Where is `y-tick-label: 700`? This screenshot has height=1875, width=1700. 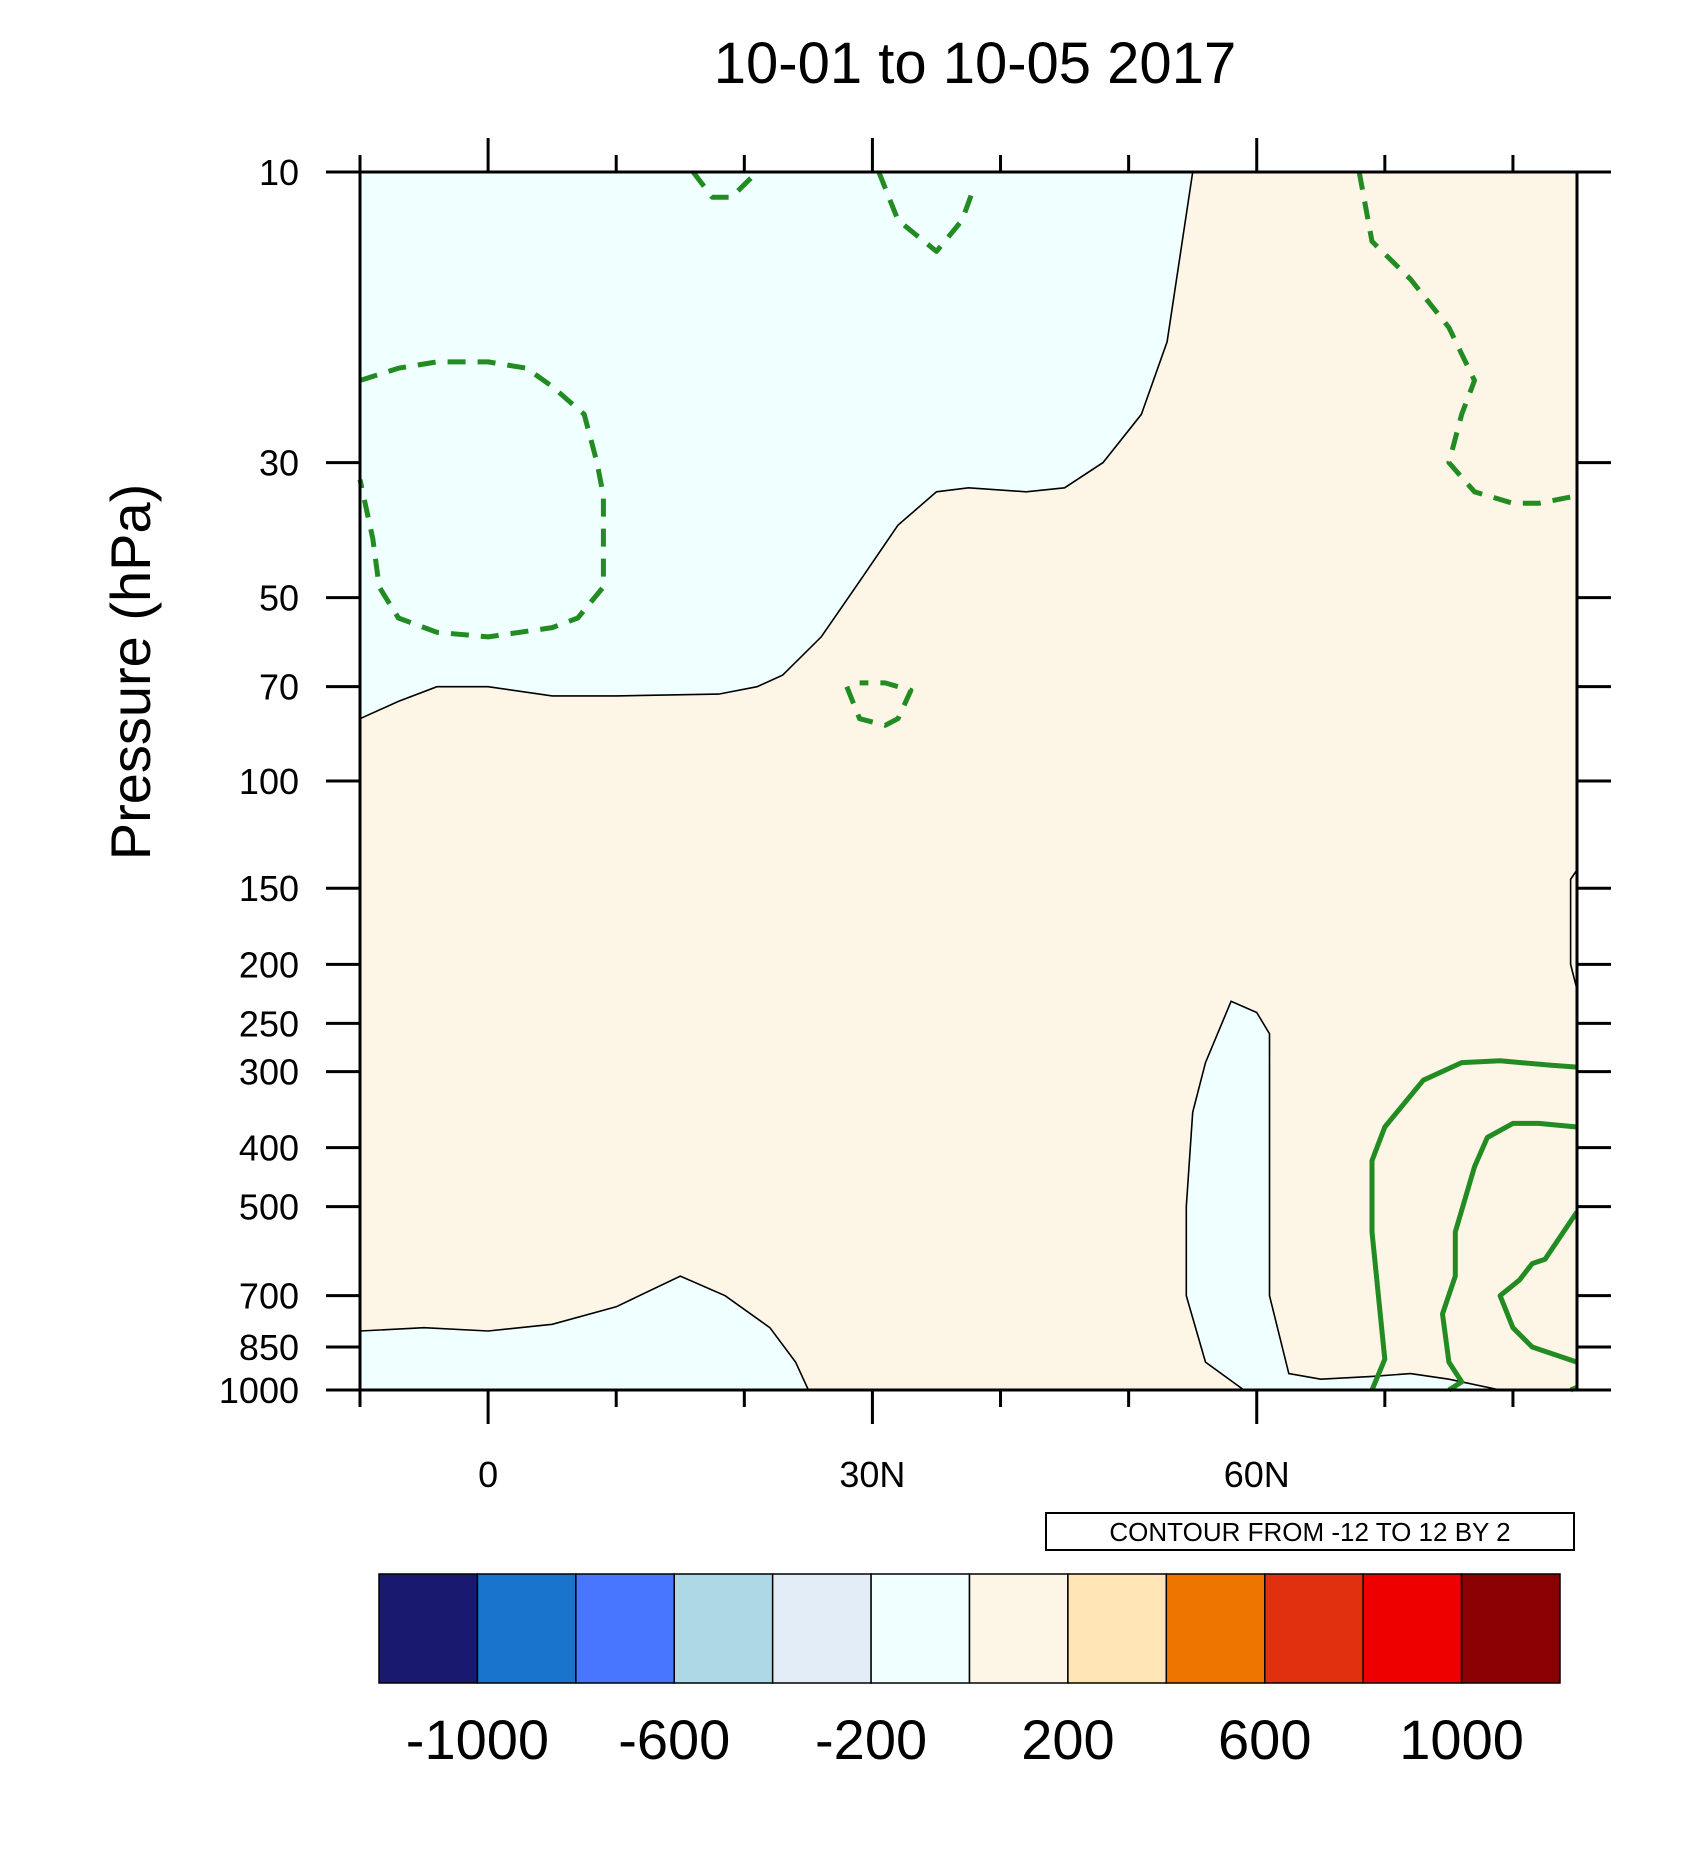
y-tick-label: 700 is located at coordinates (269, 1296).